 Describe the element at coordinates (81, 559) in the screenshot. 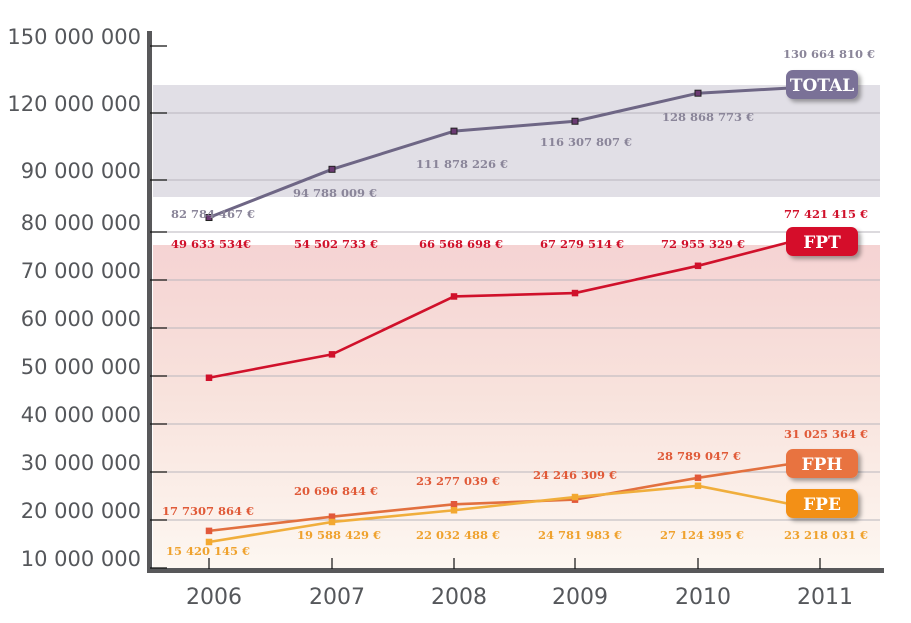

I see `y-tick-label: 10 000 000` at that location.